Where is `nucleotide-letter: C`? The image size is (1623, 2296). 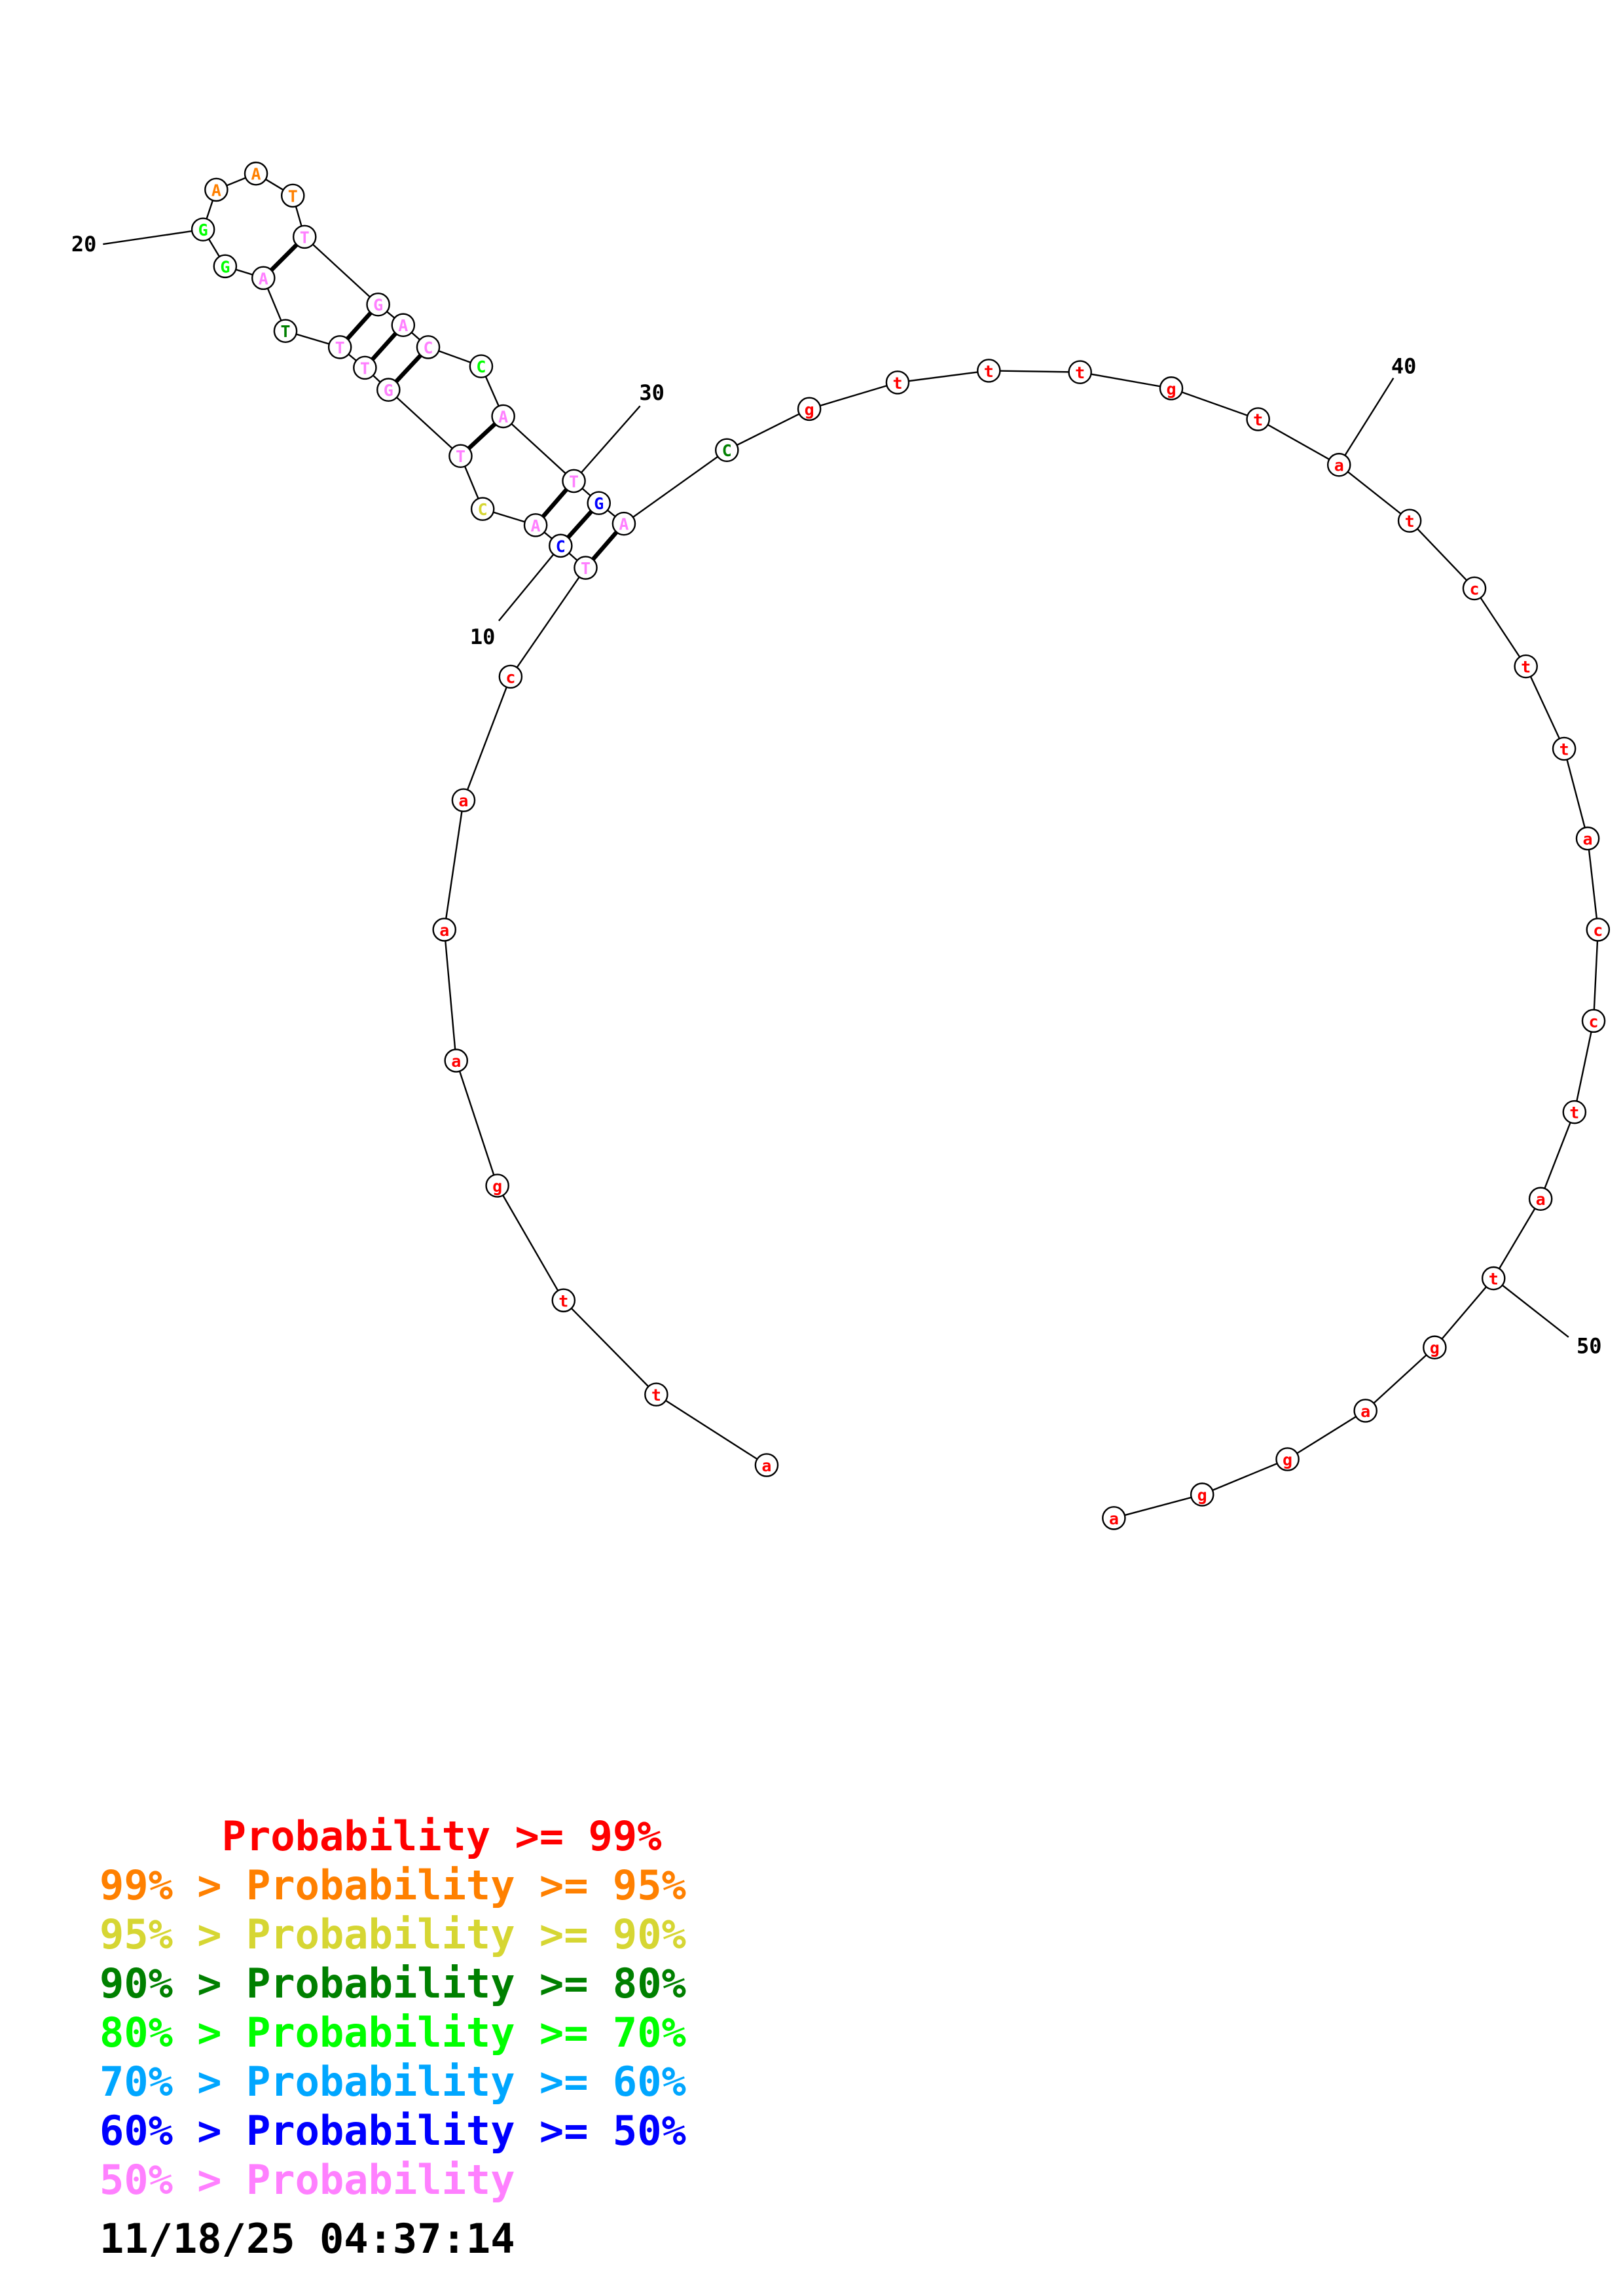
nucleotide-letter: C is located at coordinates (561, 546).